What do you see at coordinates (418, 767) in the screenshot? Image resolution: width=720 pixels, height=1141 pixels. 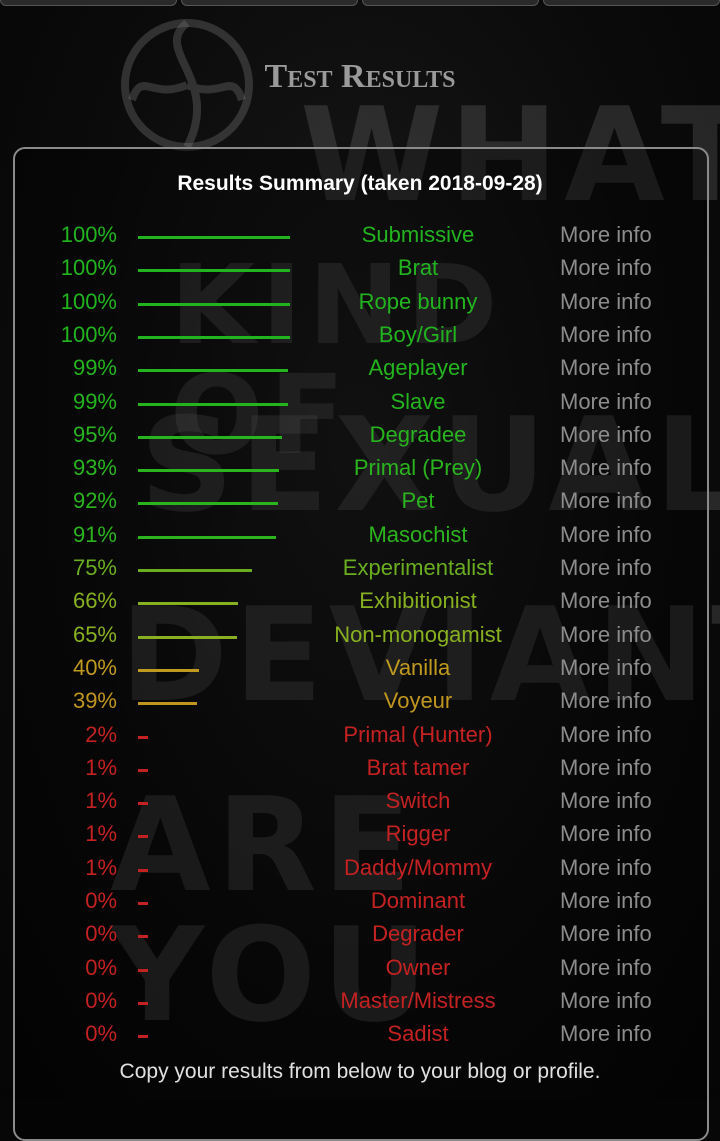 I see `result-name: Brat tamer` at bounding box center [418, 767].